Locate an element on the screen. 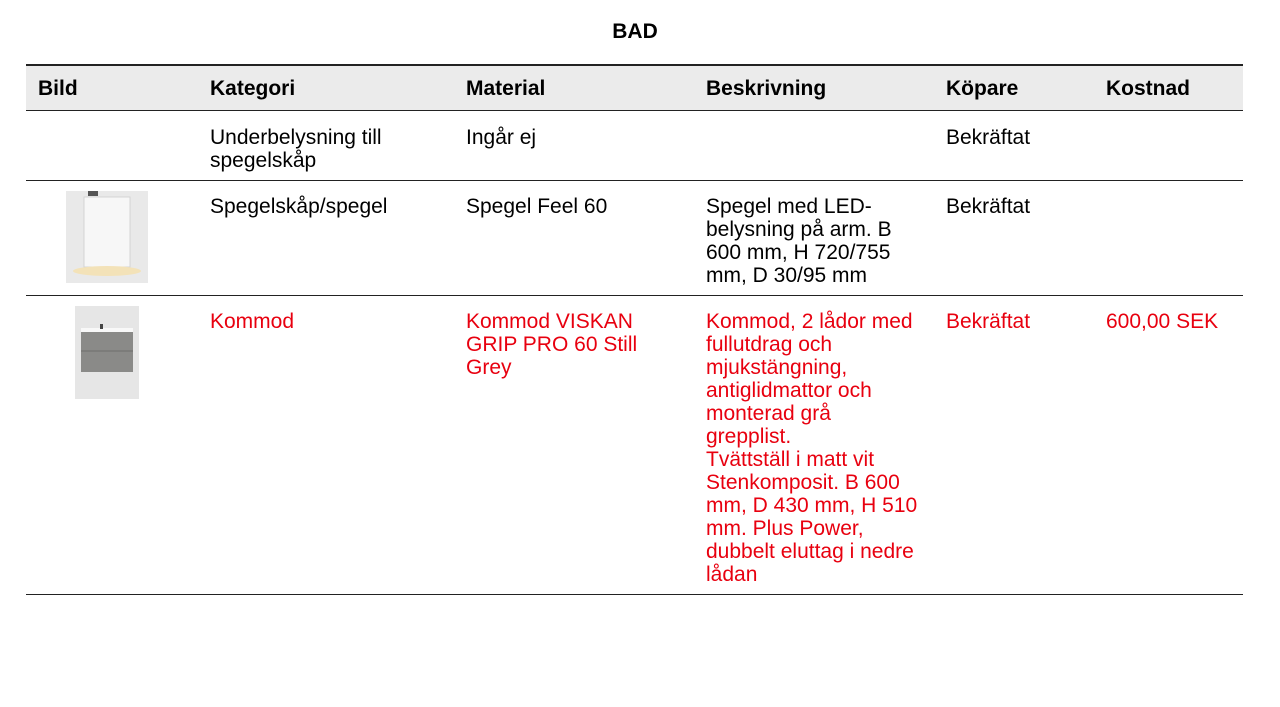 The height and width of the screenshot is (707, 1280). column-header: Bild is located at coordinates (112, 87).